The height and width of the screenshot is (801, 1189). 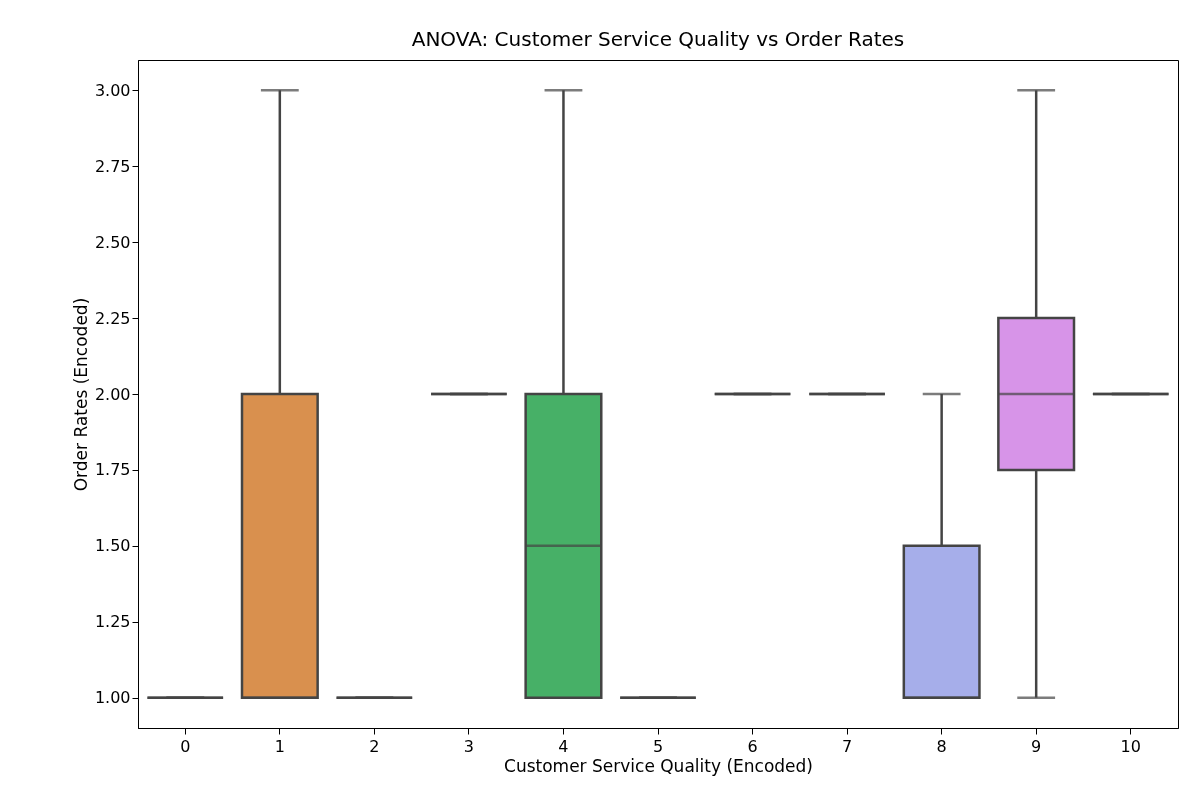 I want to click on y-tick-label: 1.75, so click(x=112, y=470).